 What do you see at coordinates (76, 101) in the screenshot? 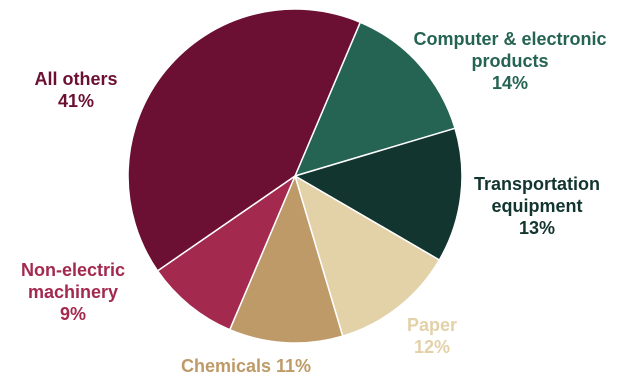
I see `slice-label-line: 41%` at bounding box center [76, 101].